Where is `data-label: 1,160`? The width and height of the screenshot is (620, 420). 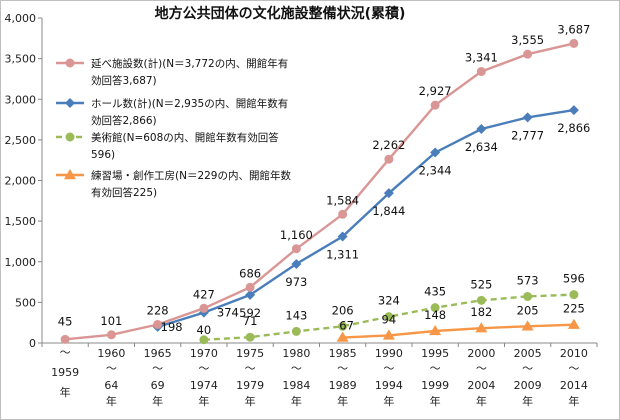 data-label: 1,160 is located at coordinates (296, 235).